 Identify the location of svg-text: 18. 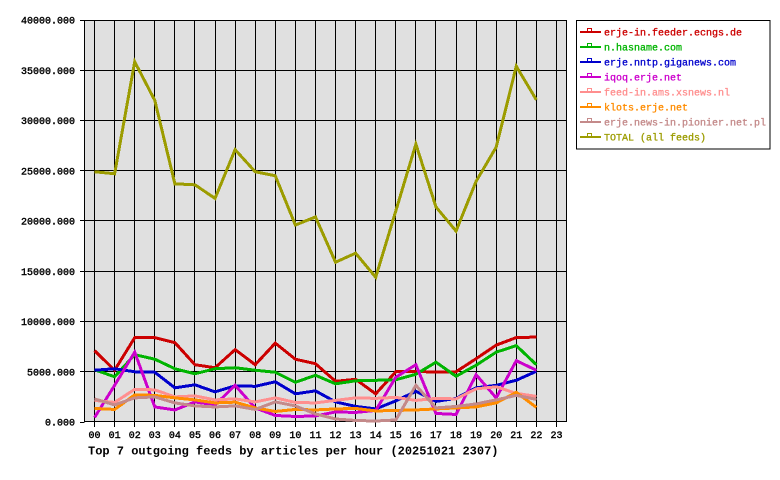
(456, 436).